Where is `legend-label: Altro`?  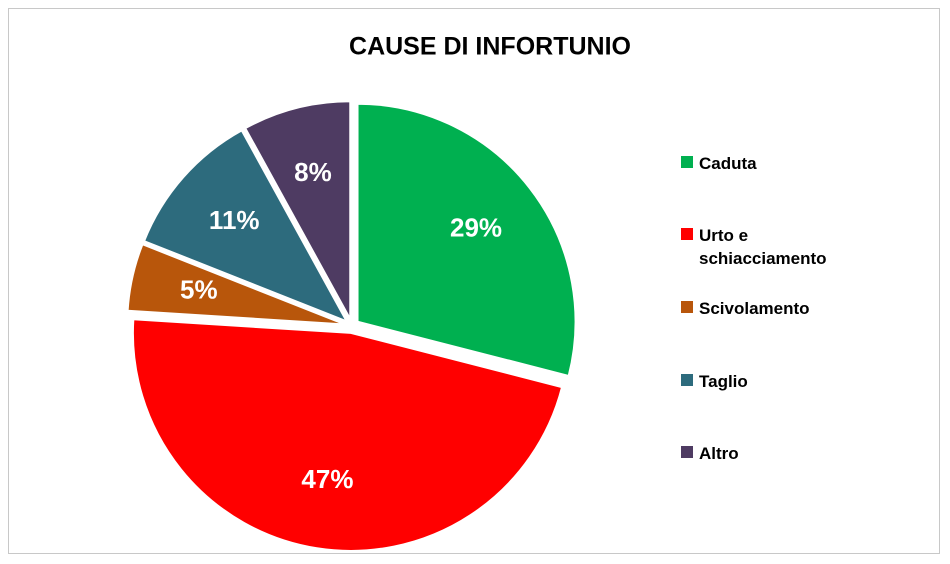 legend-label: Altro is located at coordinates (719, 453).